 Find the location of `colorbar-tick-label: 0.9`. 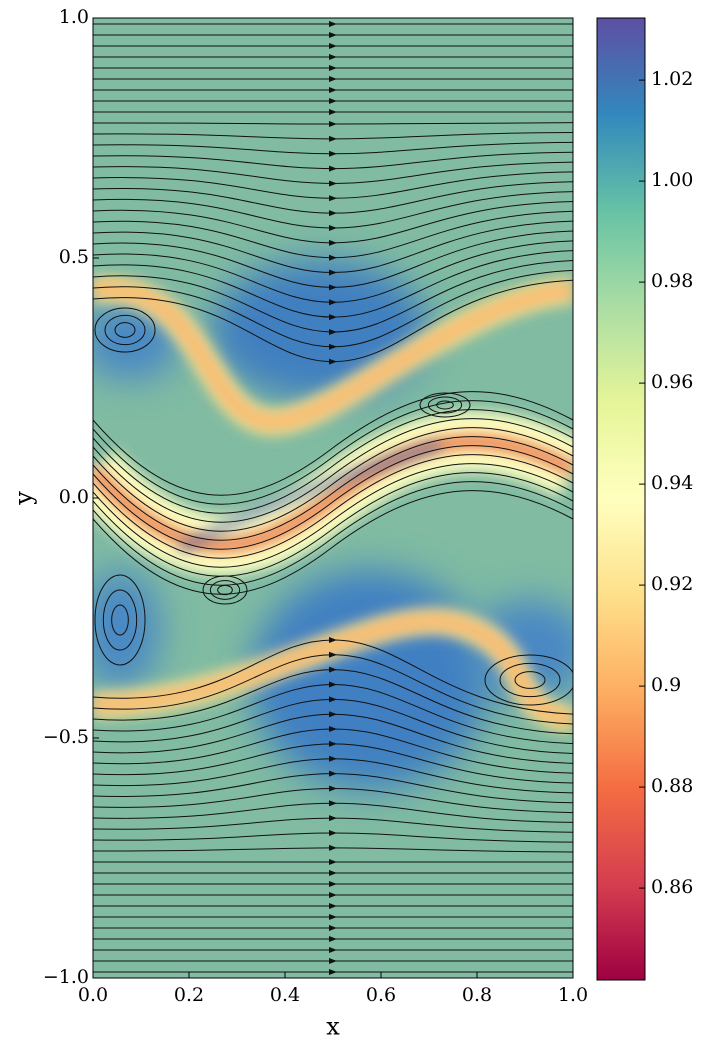

colorbar-tick-label: 0.9 is located at coordinates (666, 685).